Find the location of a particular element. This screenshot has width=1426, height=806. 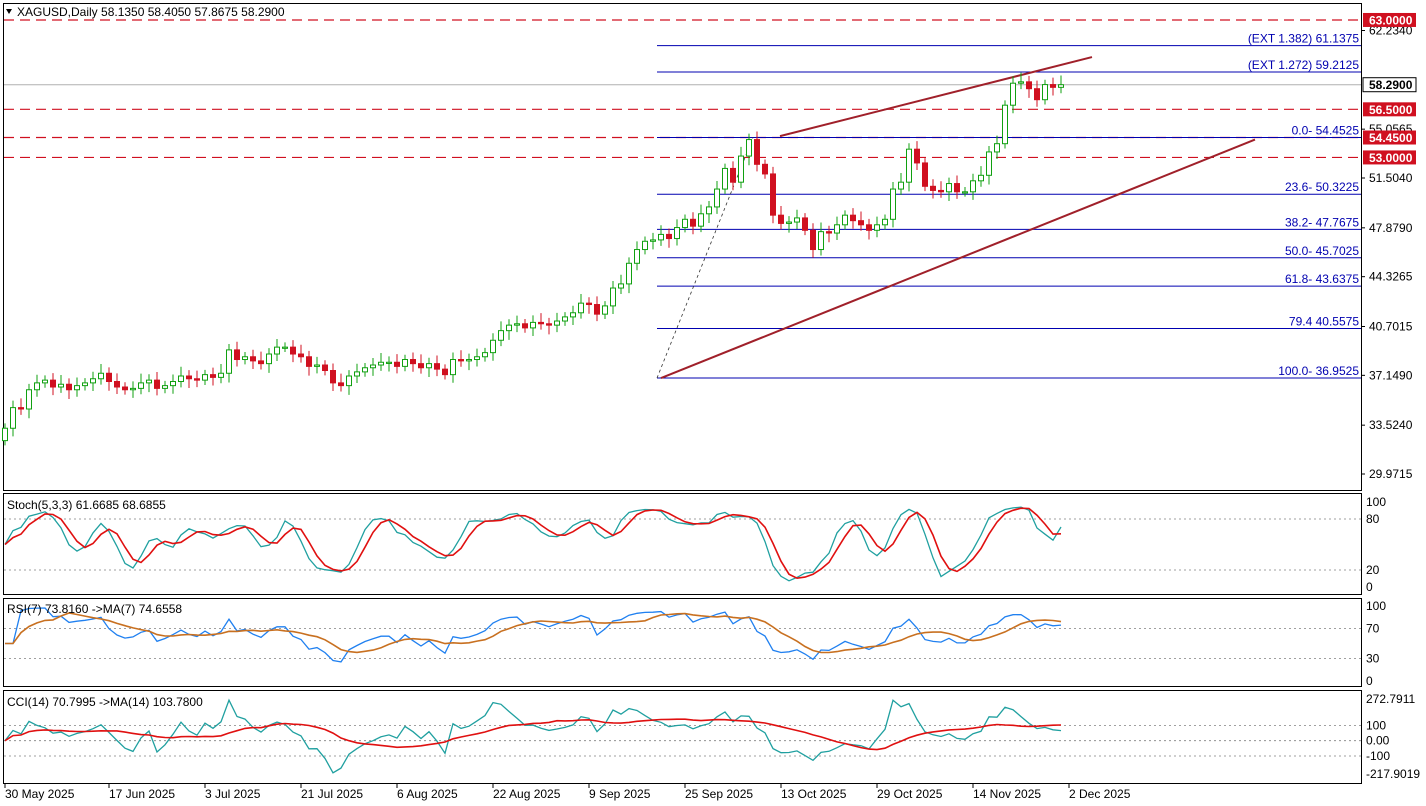

time-tick-label: 13 Oct 2025 is located at coordinates (814, 794).